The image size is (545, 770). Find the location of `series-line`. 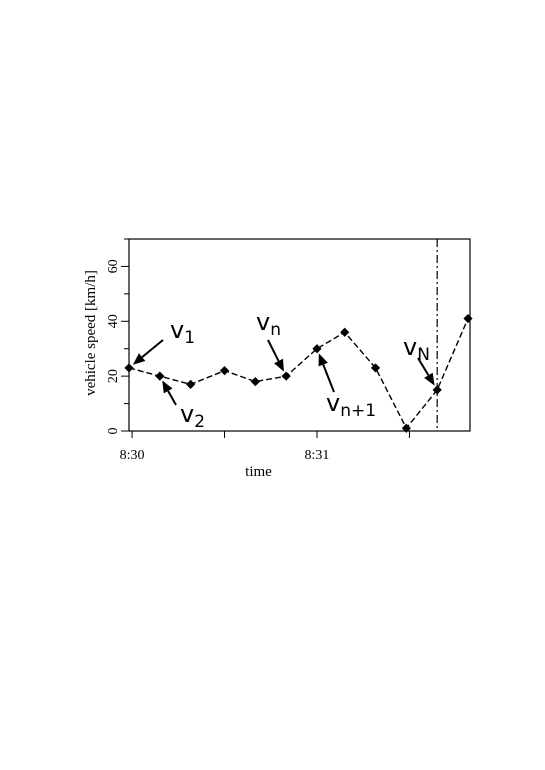

series-line is located at coordinates (298, 374).